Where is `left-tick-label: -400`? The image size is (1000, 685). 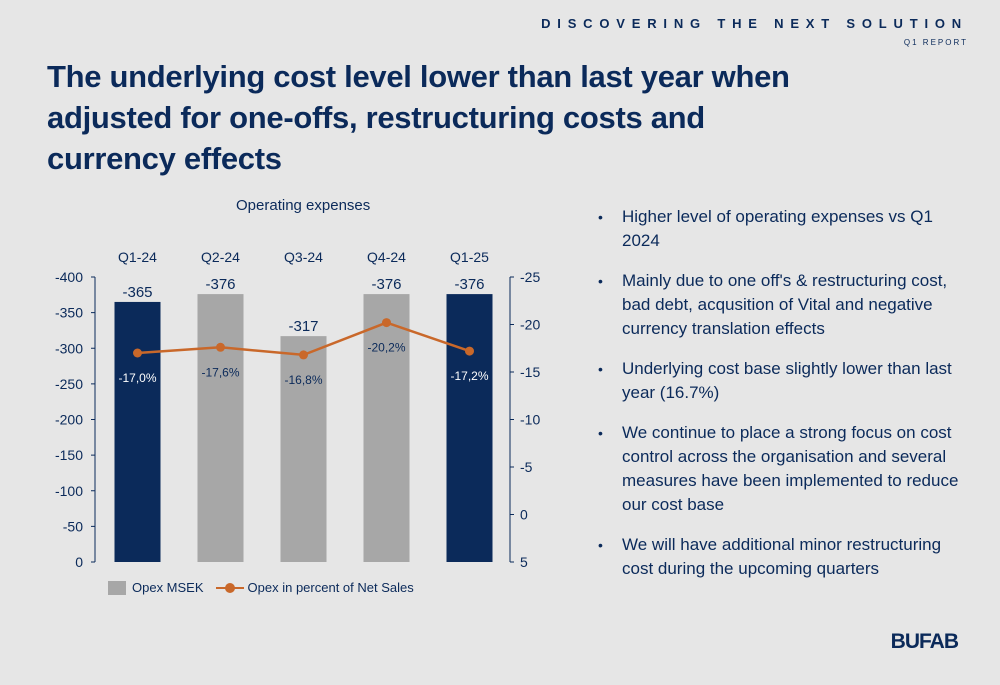
left-tick-label: -400 is located at coordinates (69, 277).